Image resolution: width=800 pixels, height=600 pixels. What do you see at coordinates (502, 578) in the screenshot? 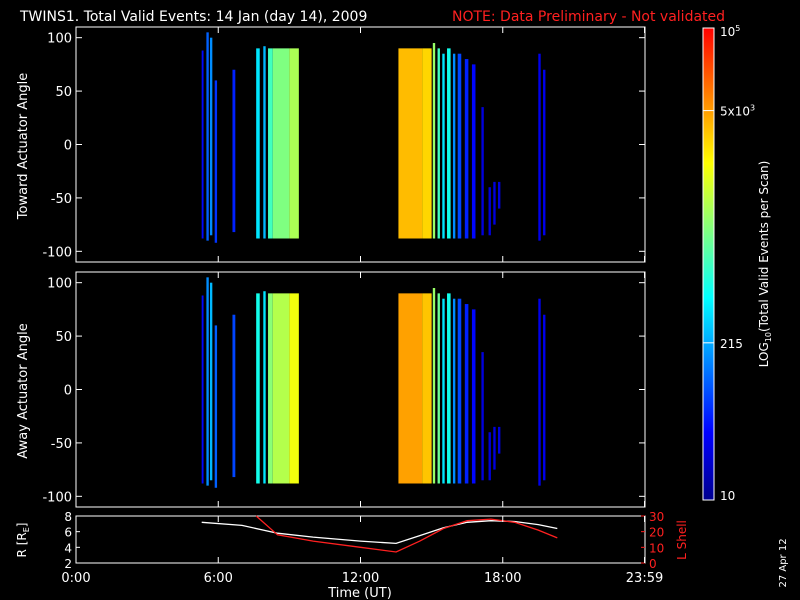
I see `xtick-label: 18:00` at bounding box center [502, 578].